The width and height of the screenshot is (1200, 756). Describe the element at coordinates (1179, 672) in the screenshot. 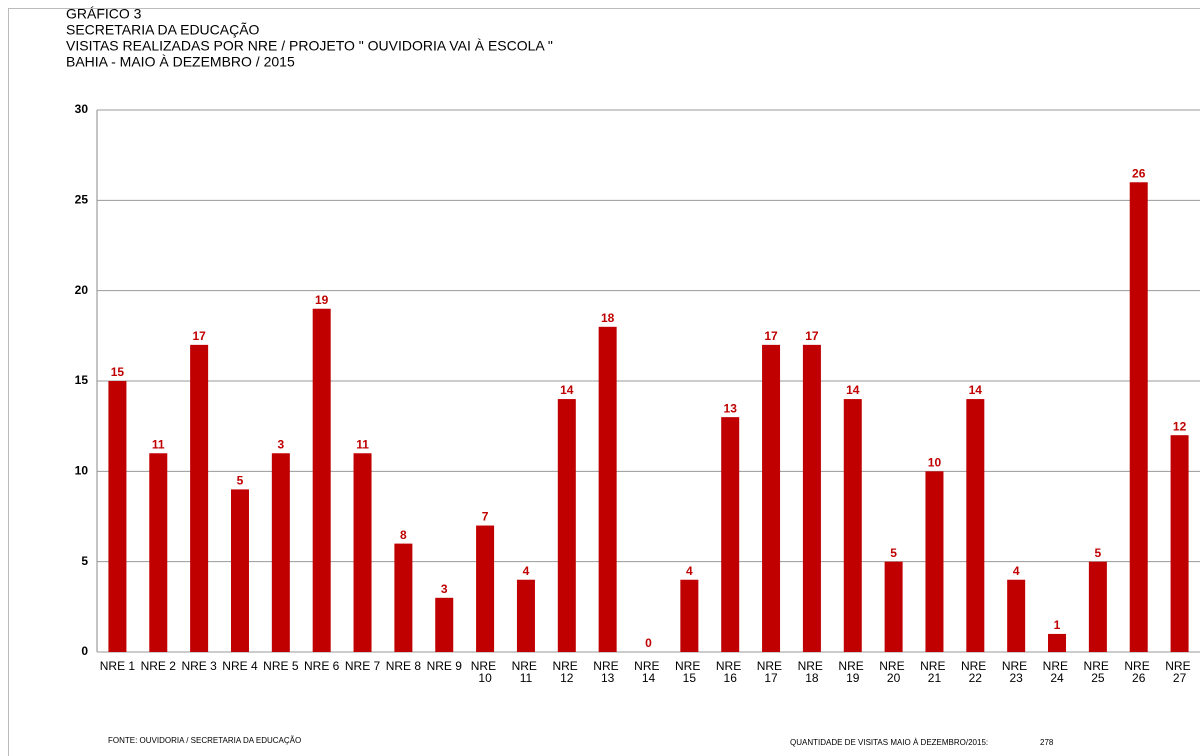

I see `x-tick-label: NRE 27` at that location.